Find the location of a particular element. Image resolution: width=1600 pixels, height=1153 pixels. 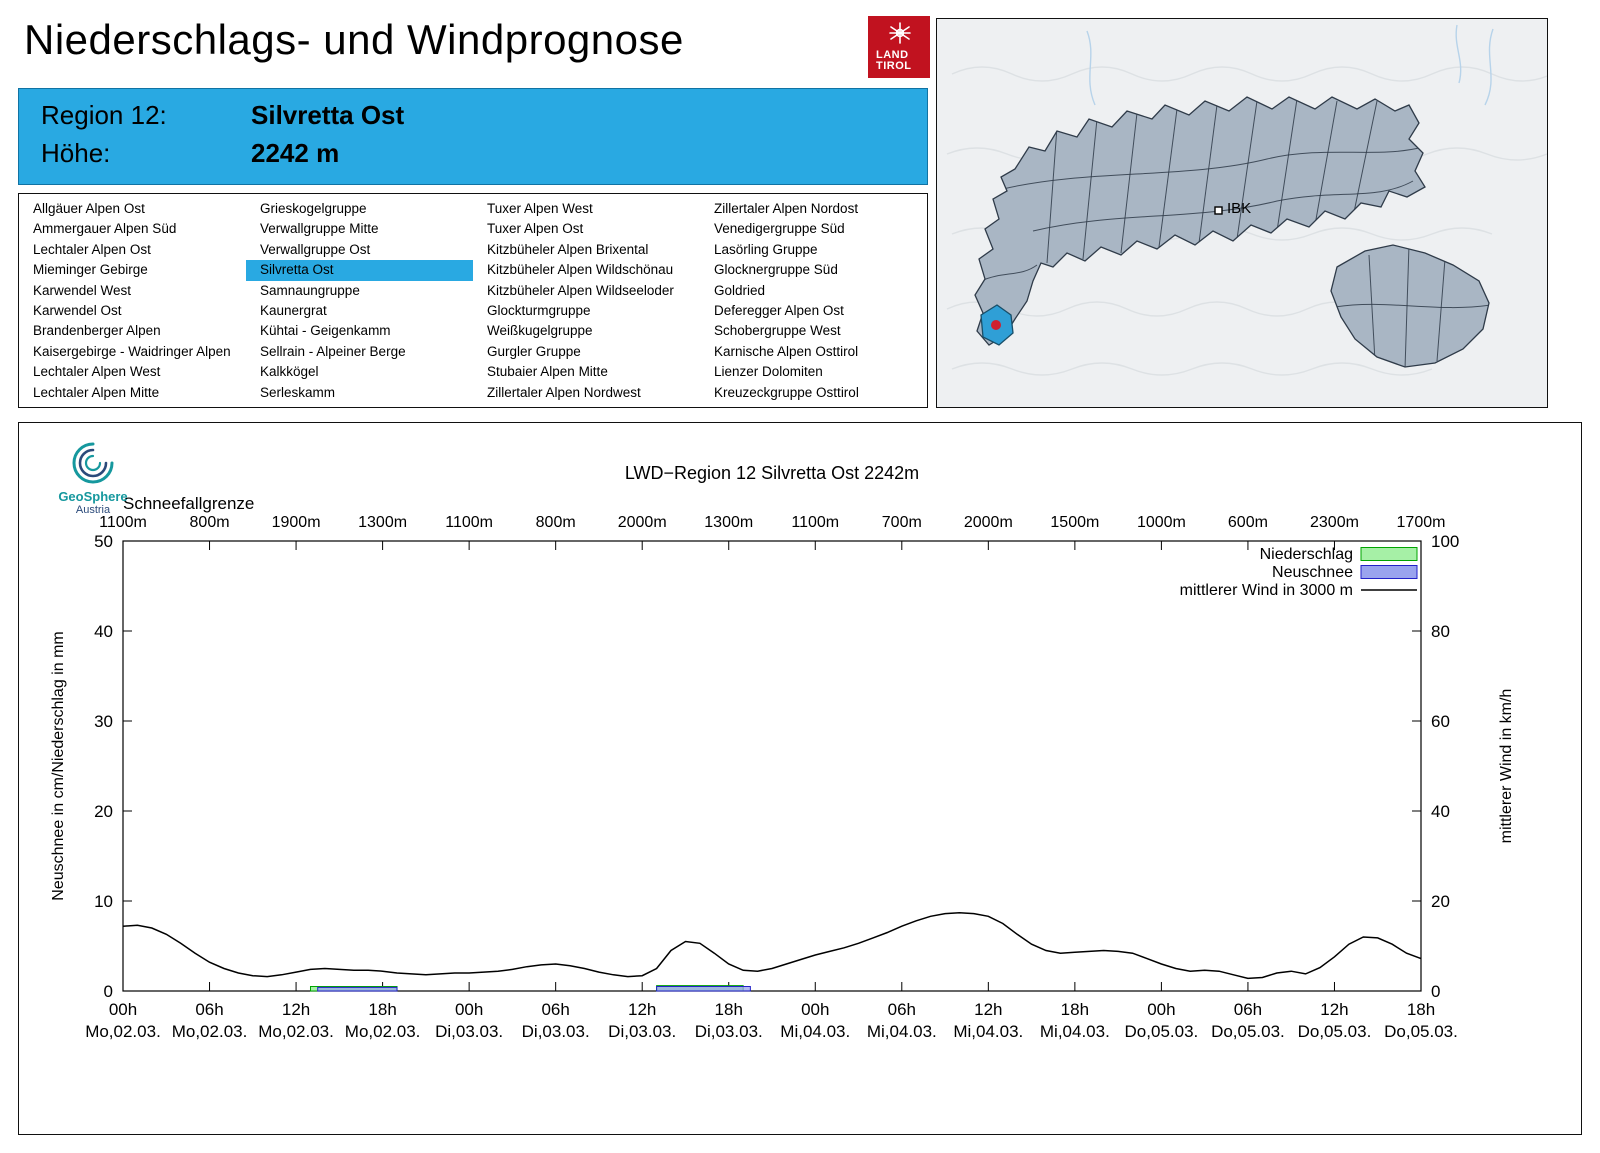

region-list-item: Gurgler Gruppe is located at coordinates (534, 351).